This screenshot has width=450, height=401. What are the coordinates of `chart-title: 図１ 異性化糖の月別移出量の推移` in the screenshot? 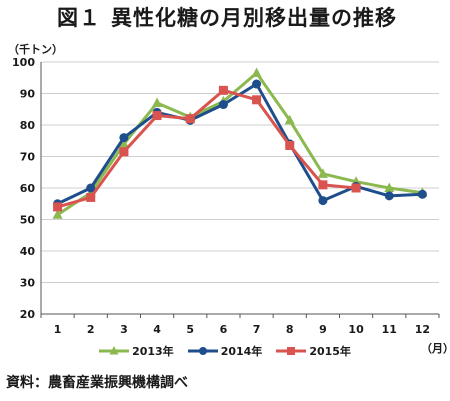 It's located at (225, 17).